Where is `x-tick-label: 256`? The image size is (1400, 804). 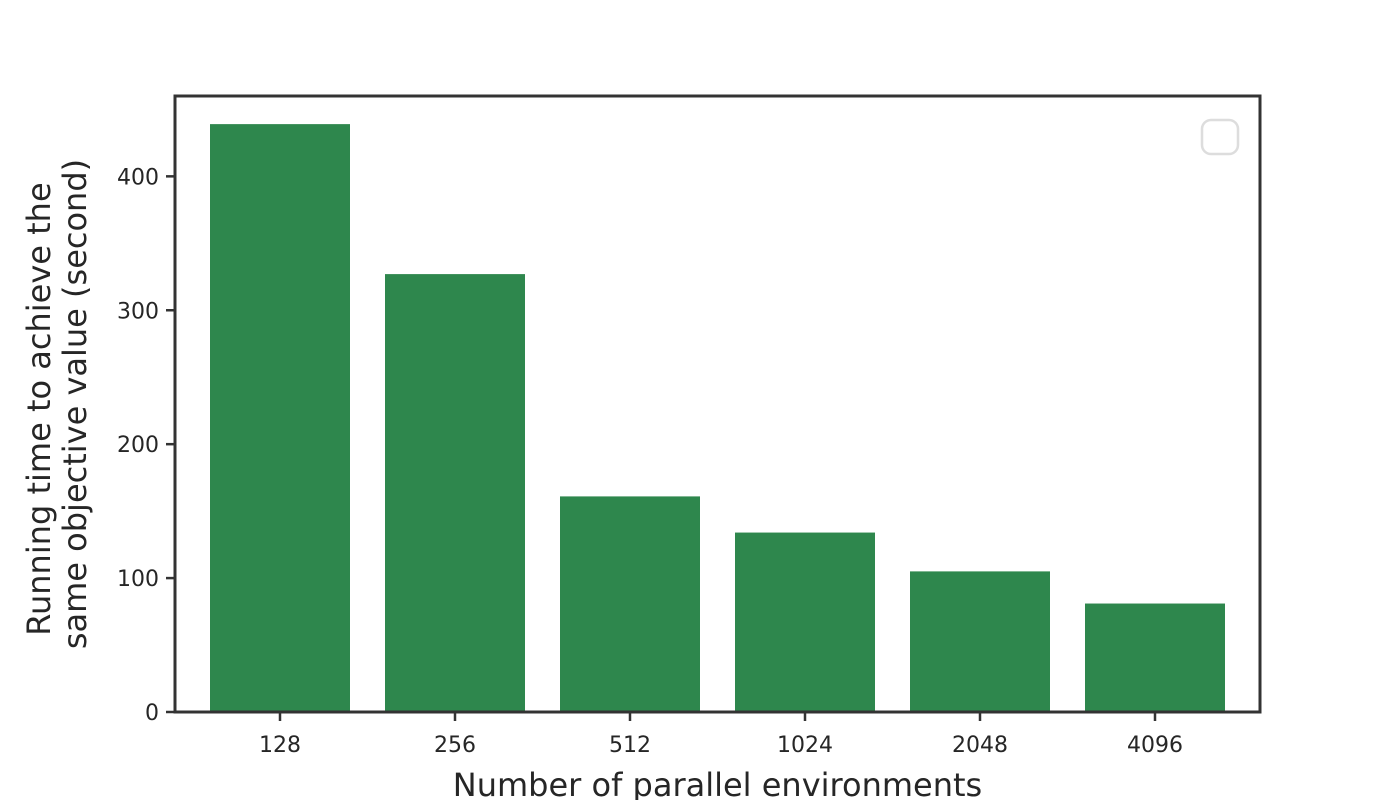
x-tick-label: 256 is located at coordinates (455, 745).